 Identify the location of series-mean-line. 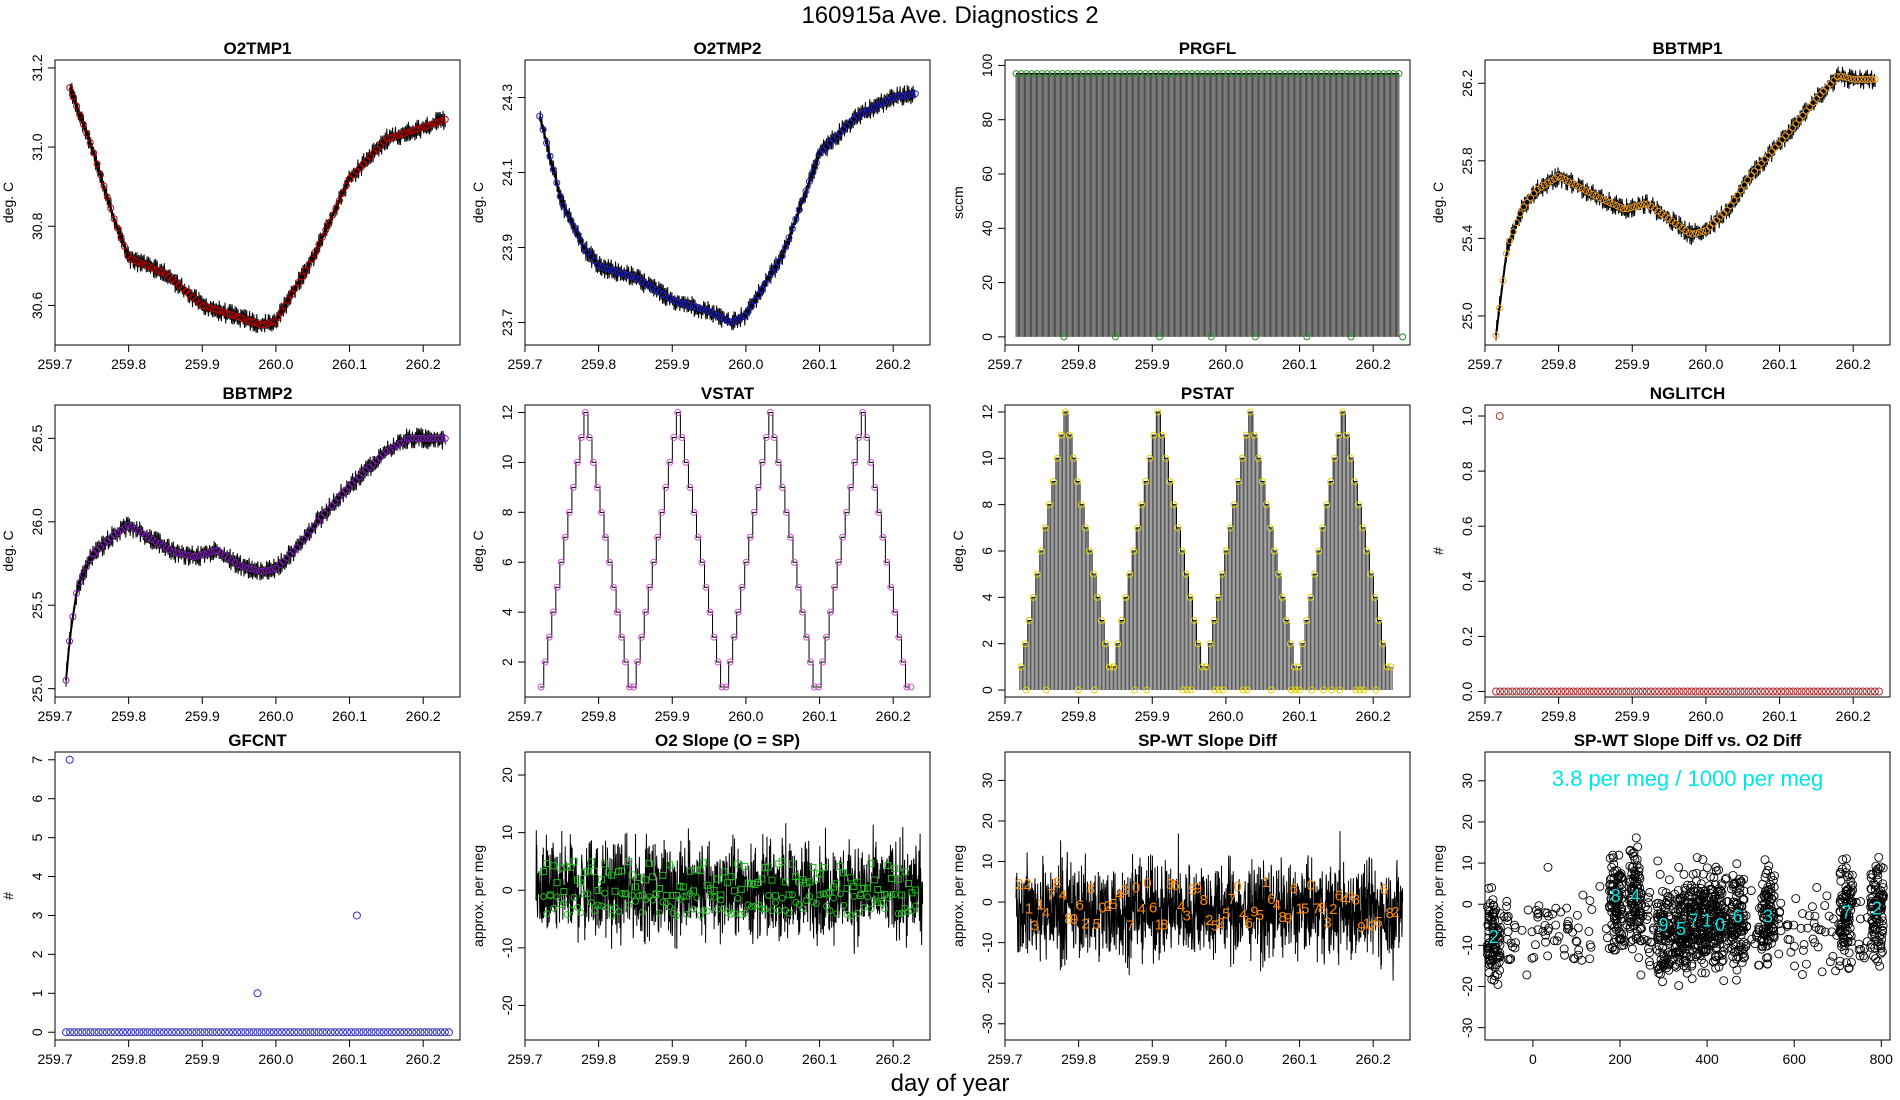
(257, 206).